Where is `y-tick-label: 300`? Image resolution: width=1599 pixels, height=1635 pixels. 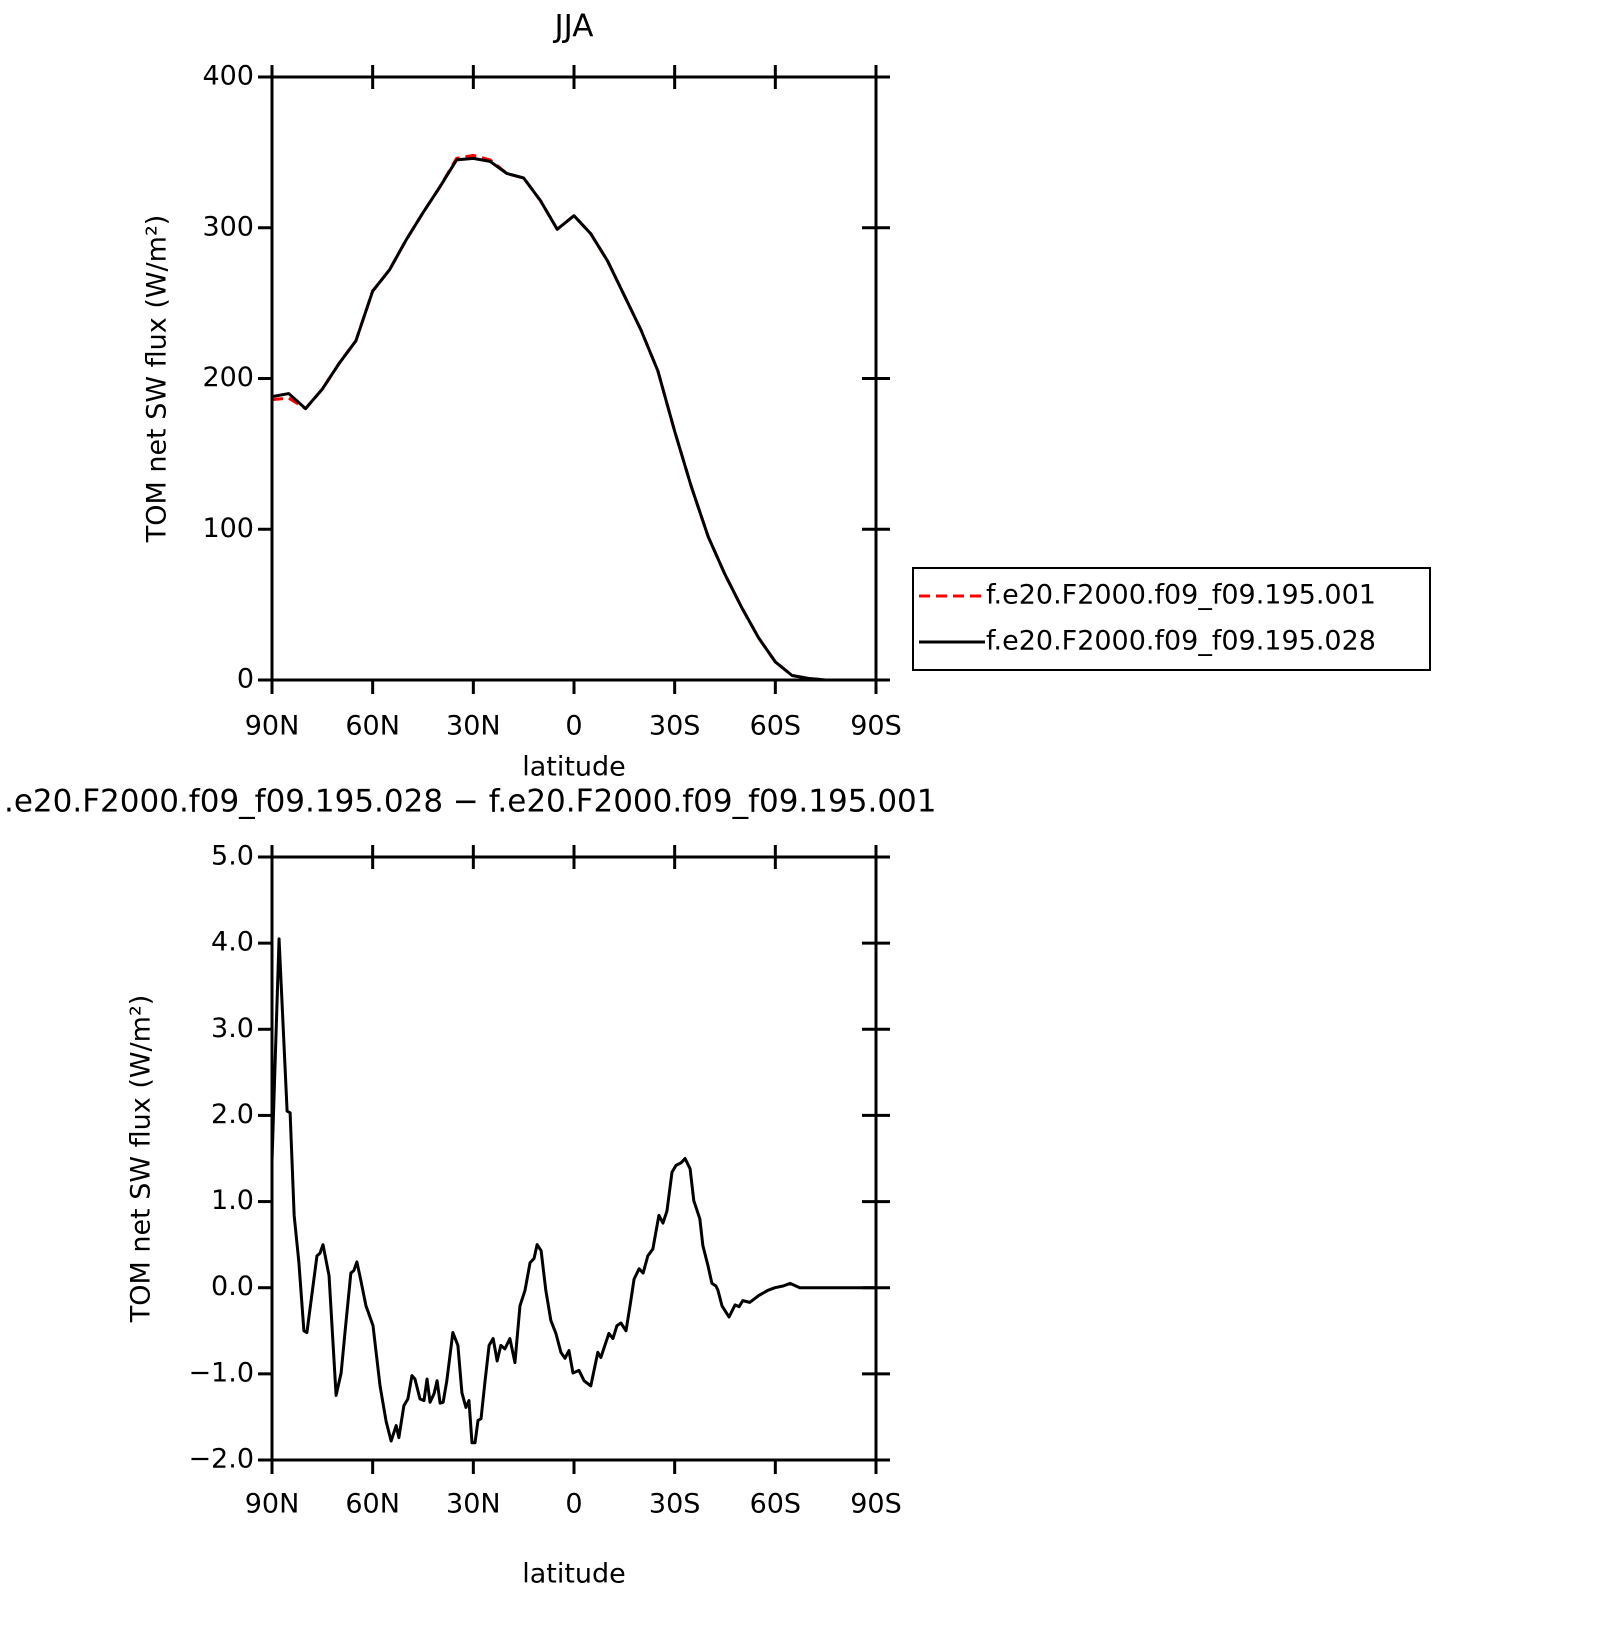
y-tick-label: 300 is located at coordinates (228, 226).